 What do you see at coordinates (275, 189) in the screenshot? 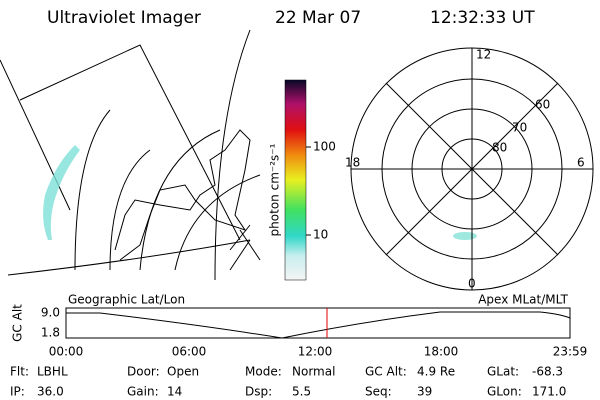
I see `colorbar-label: photon cm⁻²s⁻¹` at bounding box center [275, 189].